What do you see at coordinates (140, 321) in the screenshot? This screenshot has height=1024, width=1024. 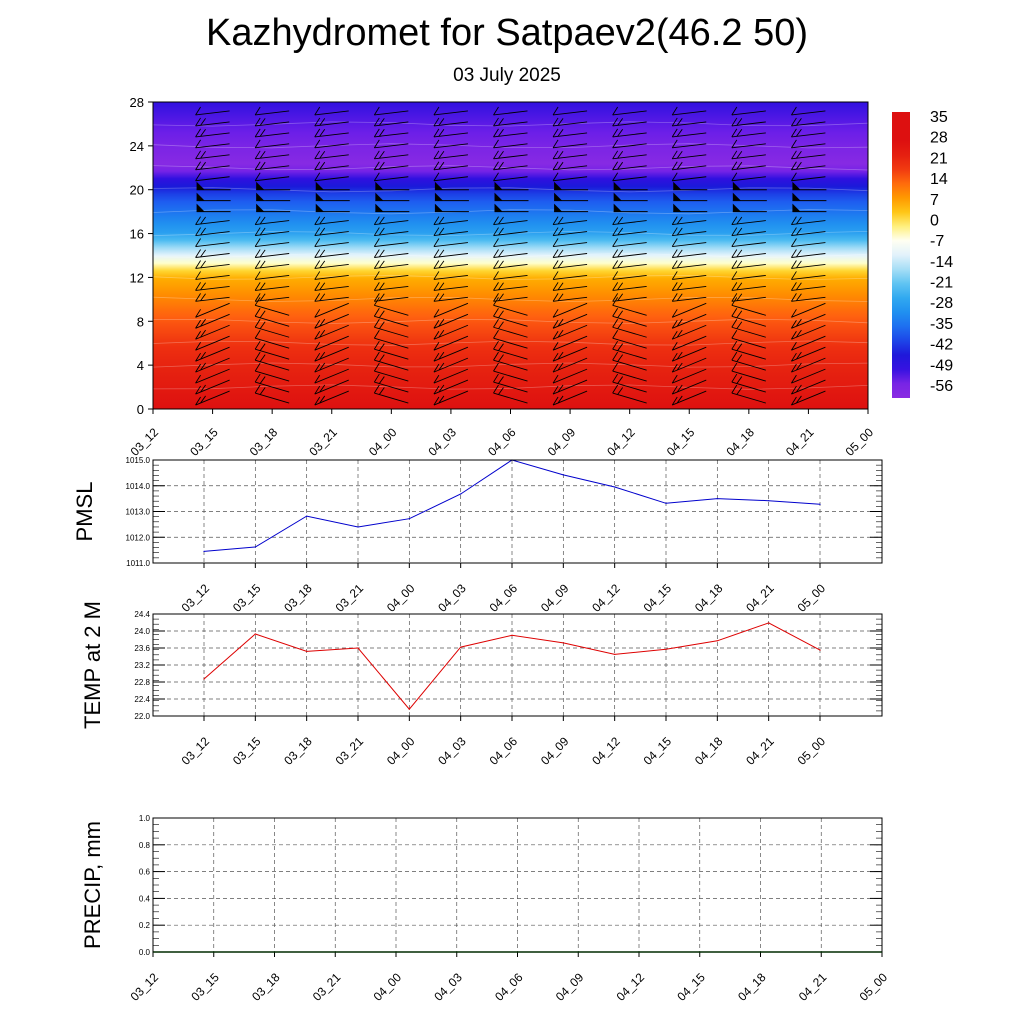 I see `section-y-tick-label: 8` at bounding box center [140, 321].